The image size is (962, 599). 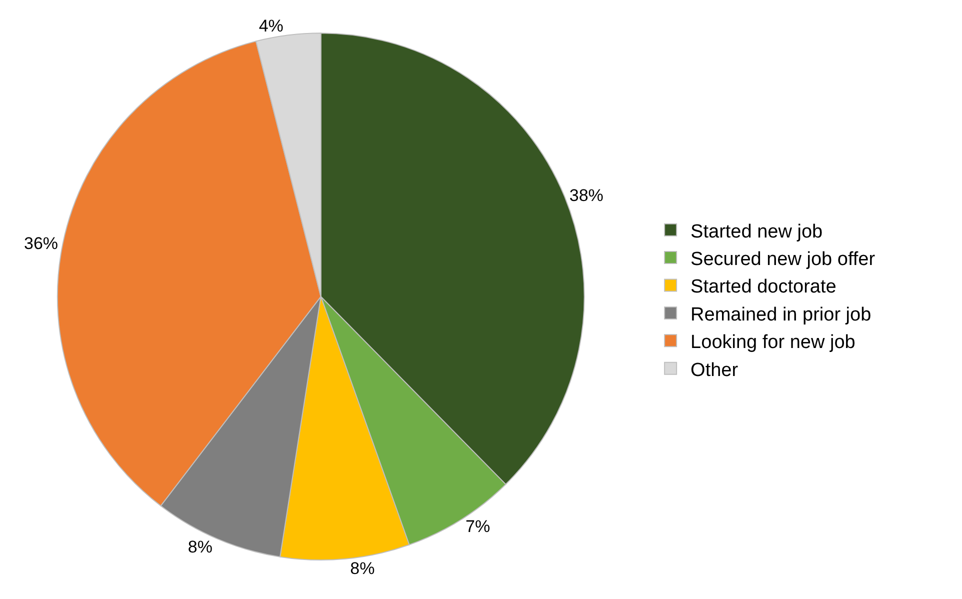 What do you see at coordinates (781, 315) in the screenshot?
I see `legend-label: Remained in prior job` at bounding box center [781, 315].